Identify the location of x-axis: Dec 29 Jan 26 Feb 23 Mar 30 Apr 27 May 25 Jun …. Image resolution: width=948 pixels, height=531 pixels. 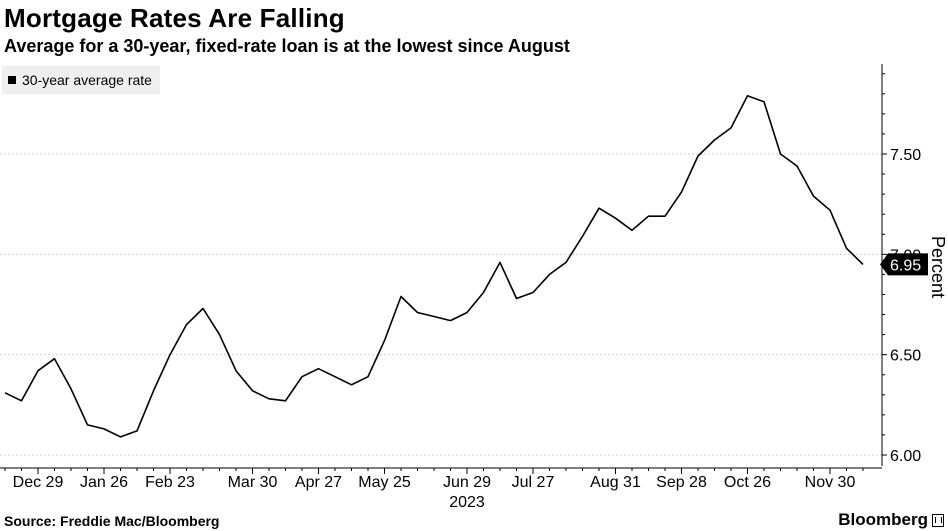
(441, 489).